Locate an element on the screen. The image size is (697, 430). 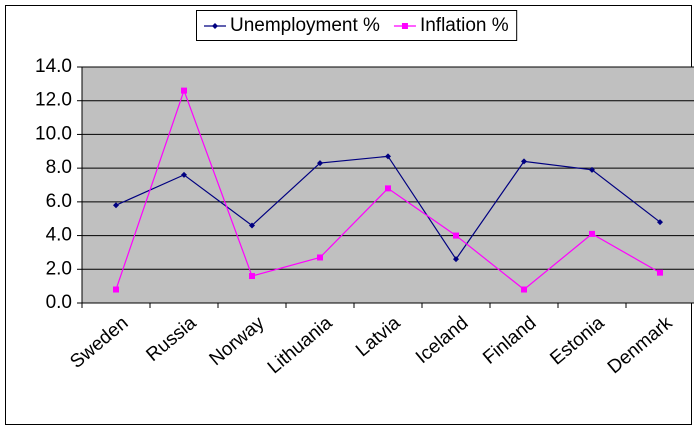
y-tick-label: 12.0 is located at coordinates (53, 100).